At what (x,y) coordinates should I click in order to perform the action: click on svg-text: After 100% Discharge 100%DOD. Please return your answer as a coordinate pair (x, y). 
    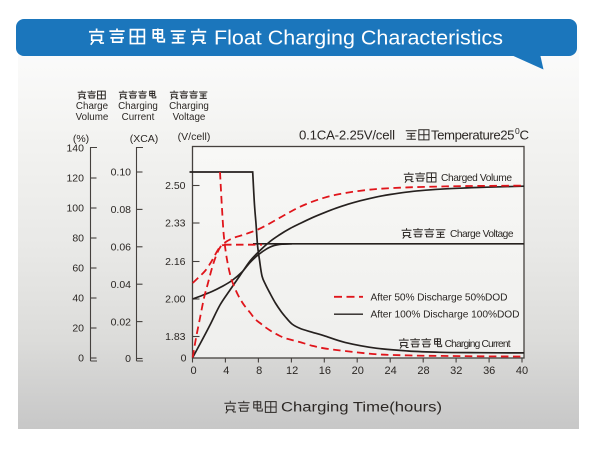
    Looking at the image, I should click on (445, 315).